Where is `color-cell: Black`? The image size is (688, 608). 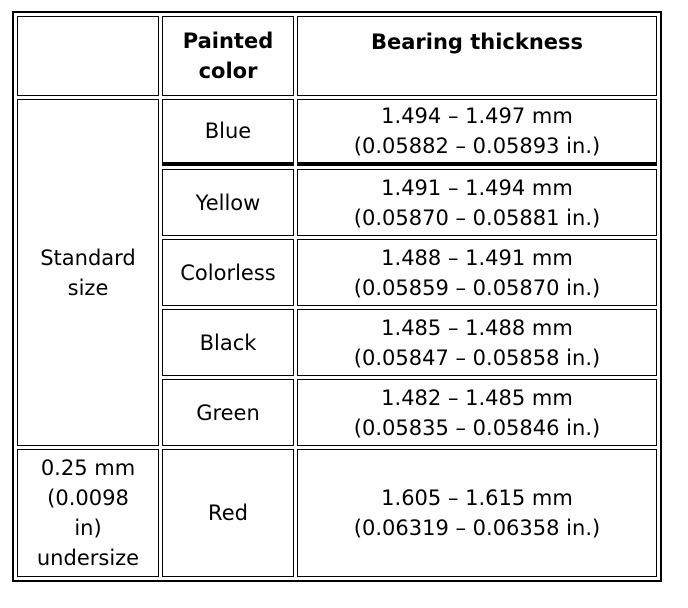
color-cell: Black is located at coordinates (228, 342).